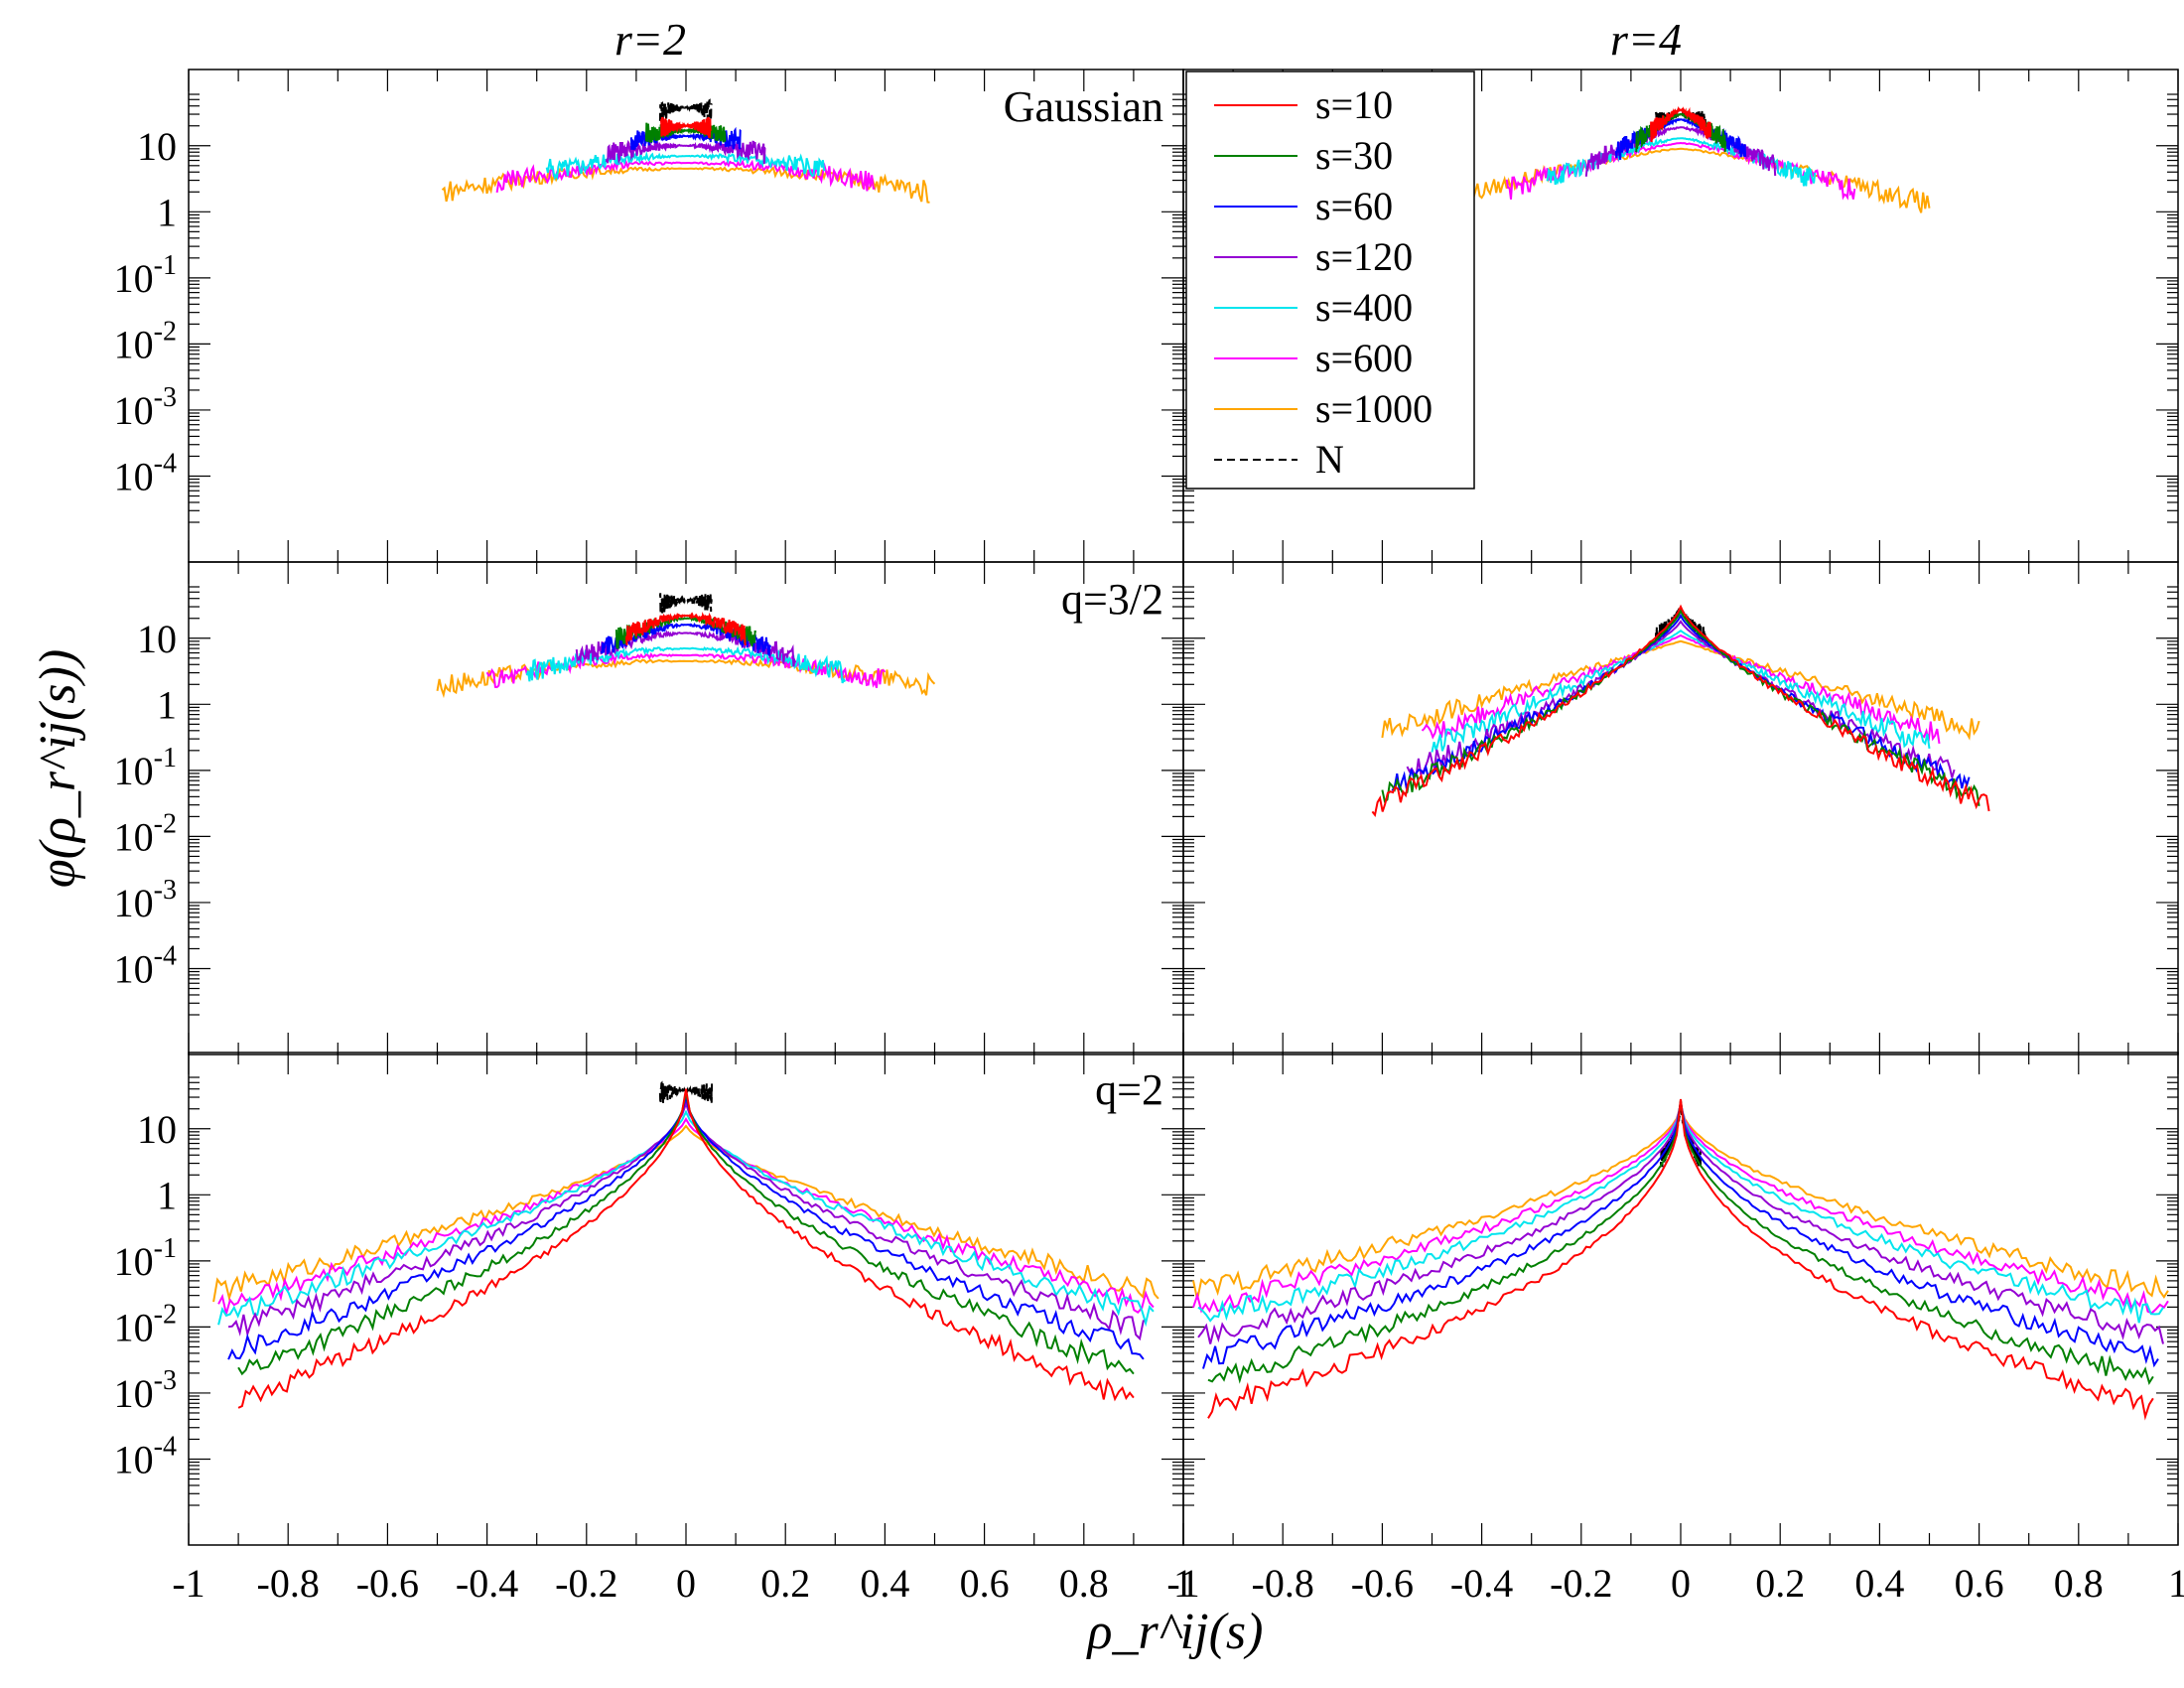  I want to click on legend-label: s=400, so click(1364, 307).